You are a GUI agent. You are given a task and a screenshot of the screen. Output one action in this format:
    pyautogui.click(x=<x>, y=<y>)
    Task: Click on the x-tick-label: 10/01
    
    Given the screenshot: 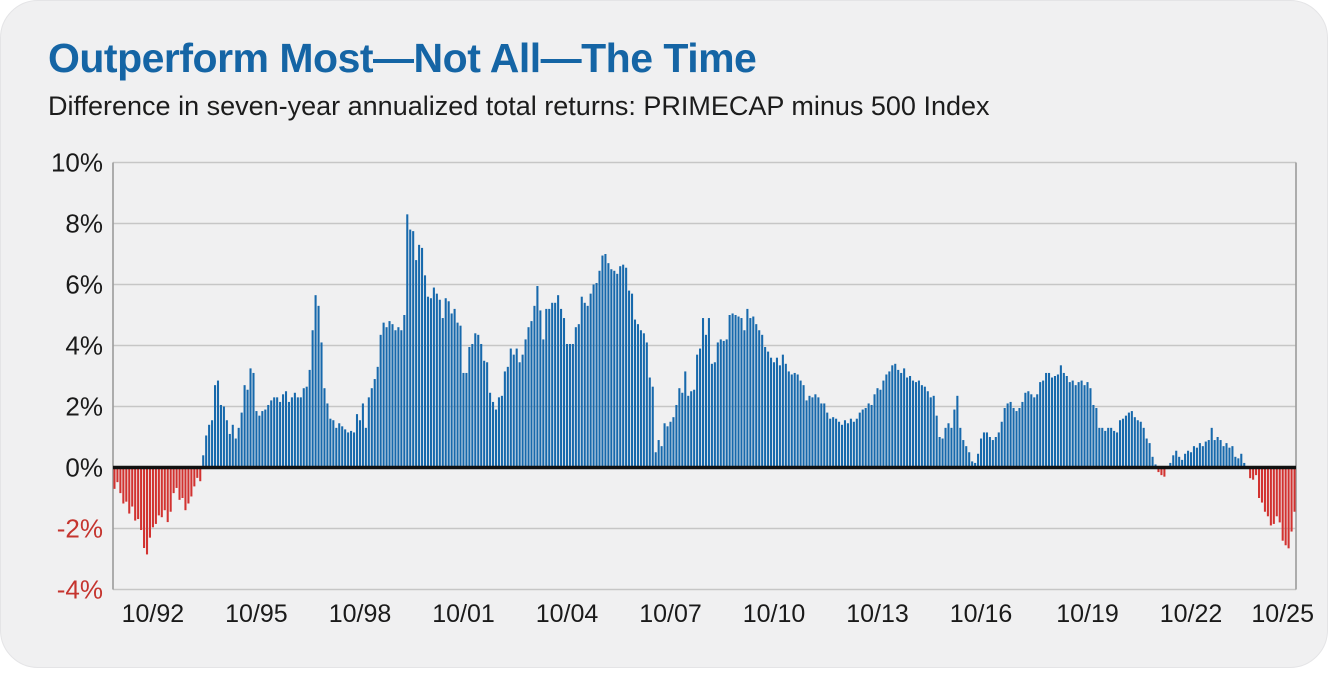 What is the action you would take?
    pyautogui.click(x=463, y=614)
    